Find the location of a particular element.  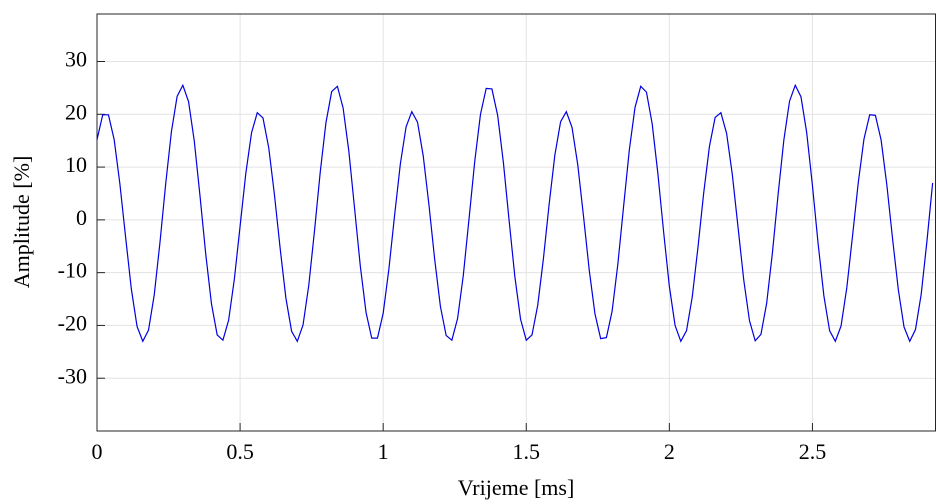

x-tick-label: 1 is located at coordinates (383, 451).